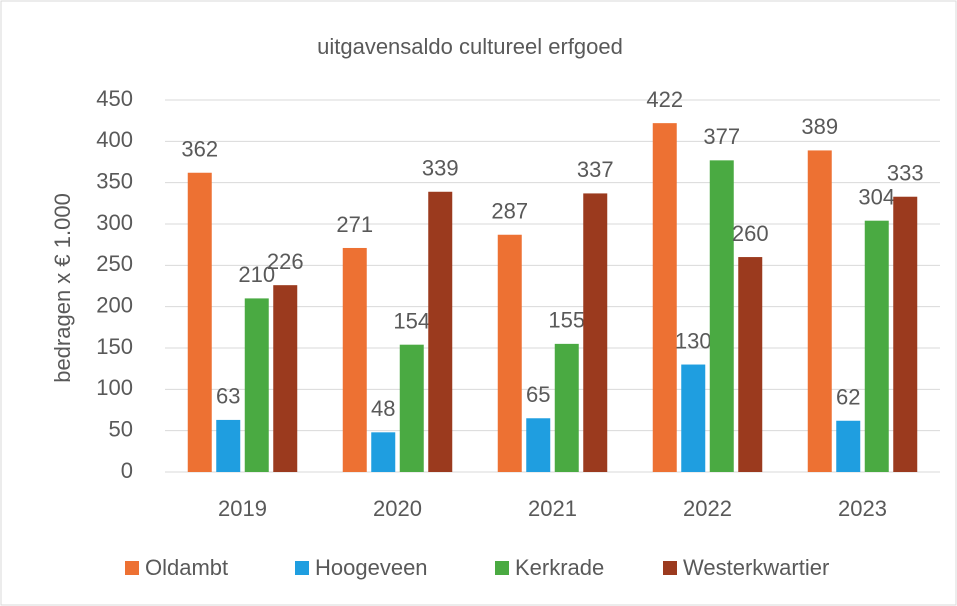 The width and height of the screenshot is (957, 606). What do you see at coordinates (186, 567) in the screenshot?
I see `legend-label: Oldambt` at bounding box center [186, 567].